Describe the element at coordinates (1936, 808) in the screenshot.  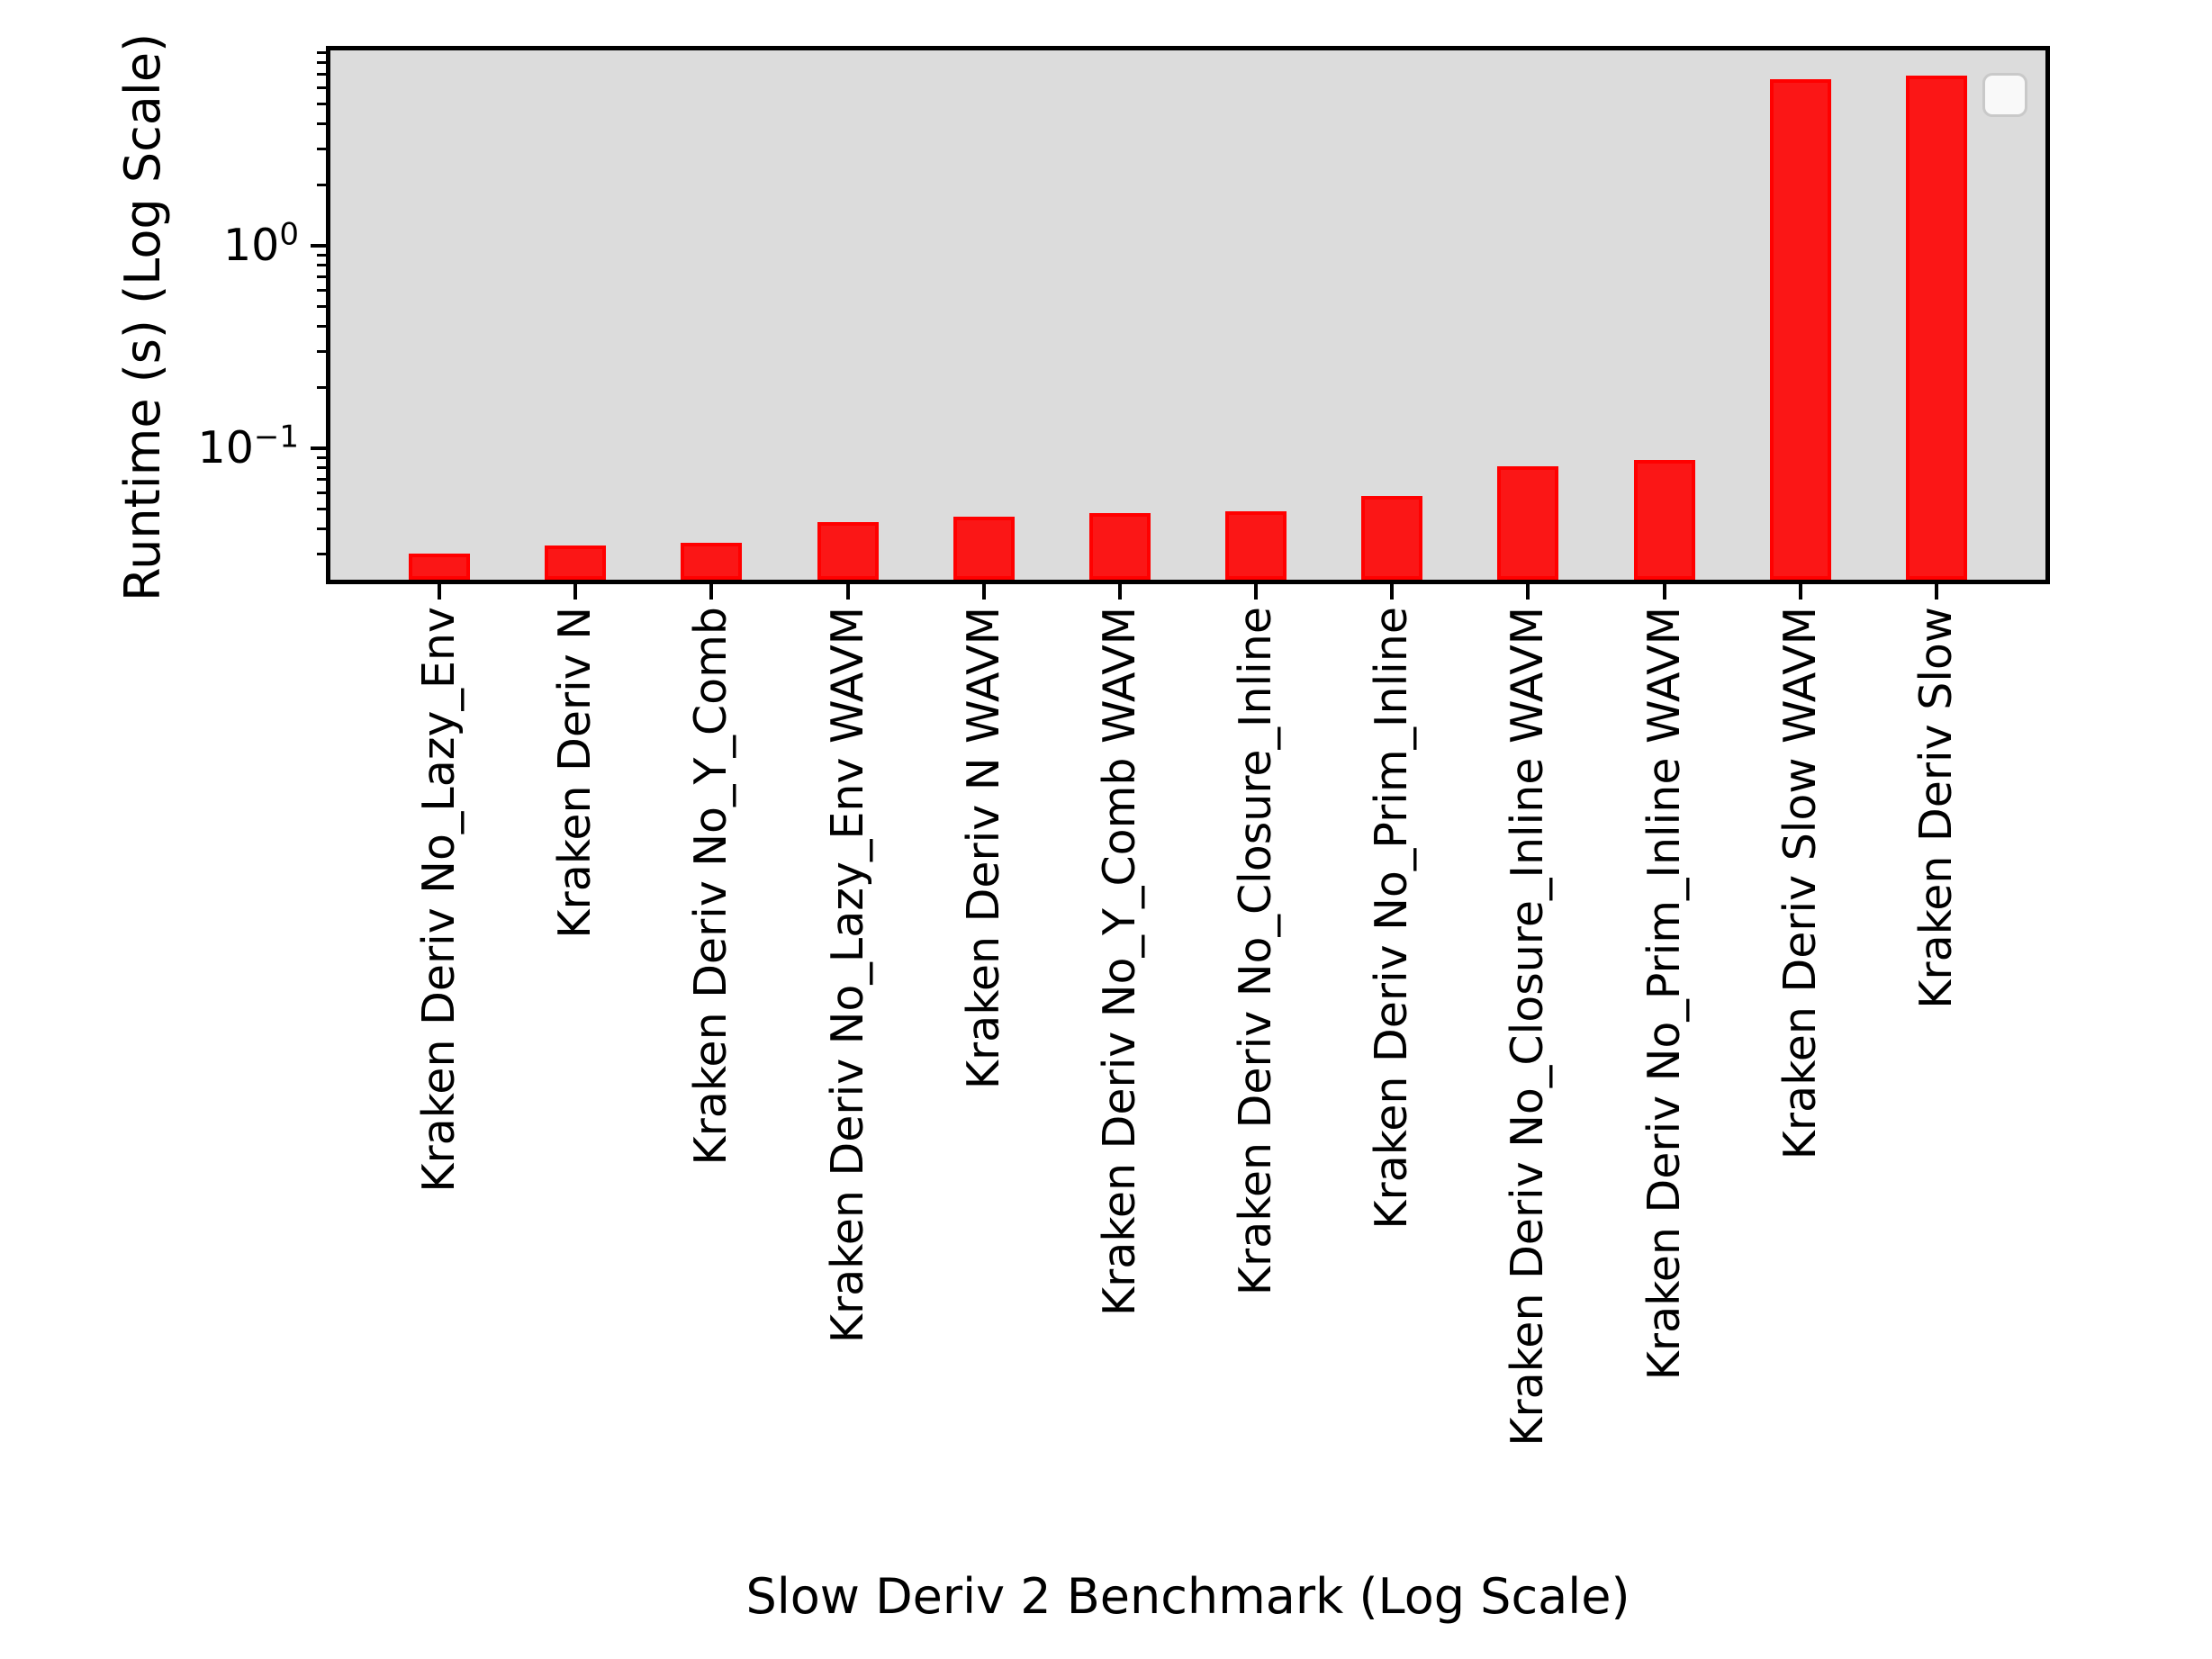
I see `x-tick-label-11: Kraken Deriv Slow` at that location.